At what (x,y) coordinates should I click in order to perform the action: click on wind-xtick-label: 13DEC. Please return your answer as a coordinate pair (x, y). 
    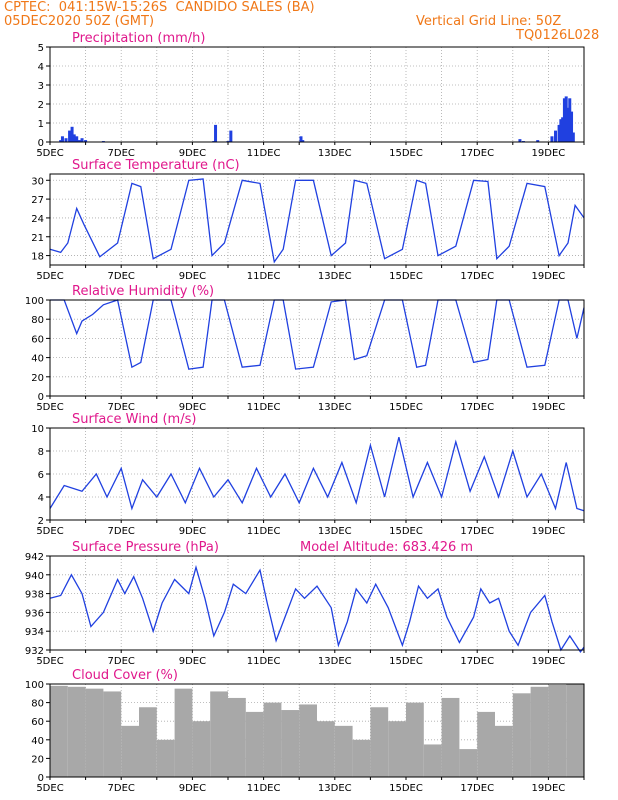
    Looking at the image, I should click on (335, 531).